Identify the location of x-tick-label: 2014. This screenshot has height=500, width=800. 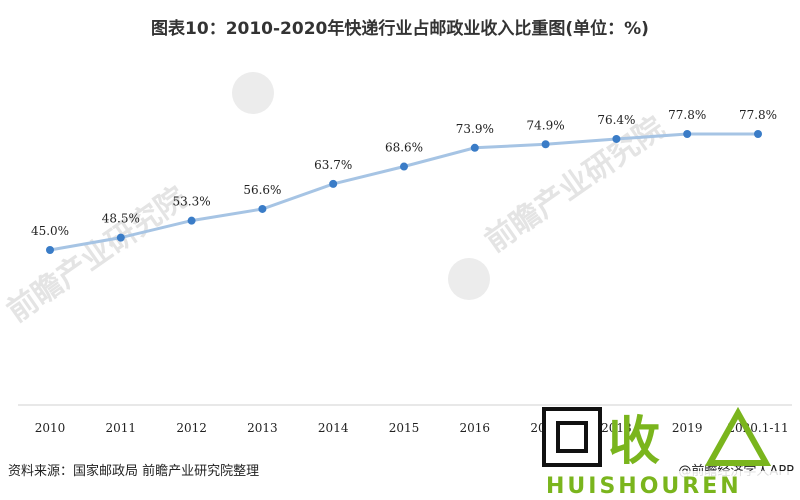
(333, 428).